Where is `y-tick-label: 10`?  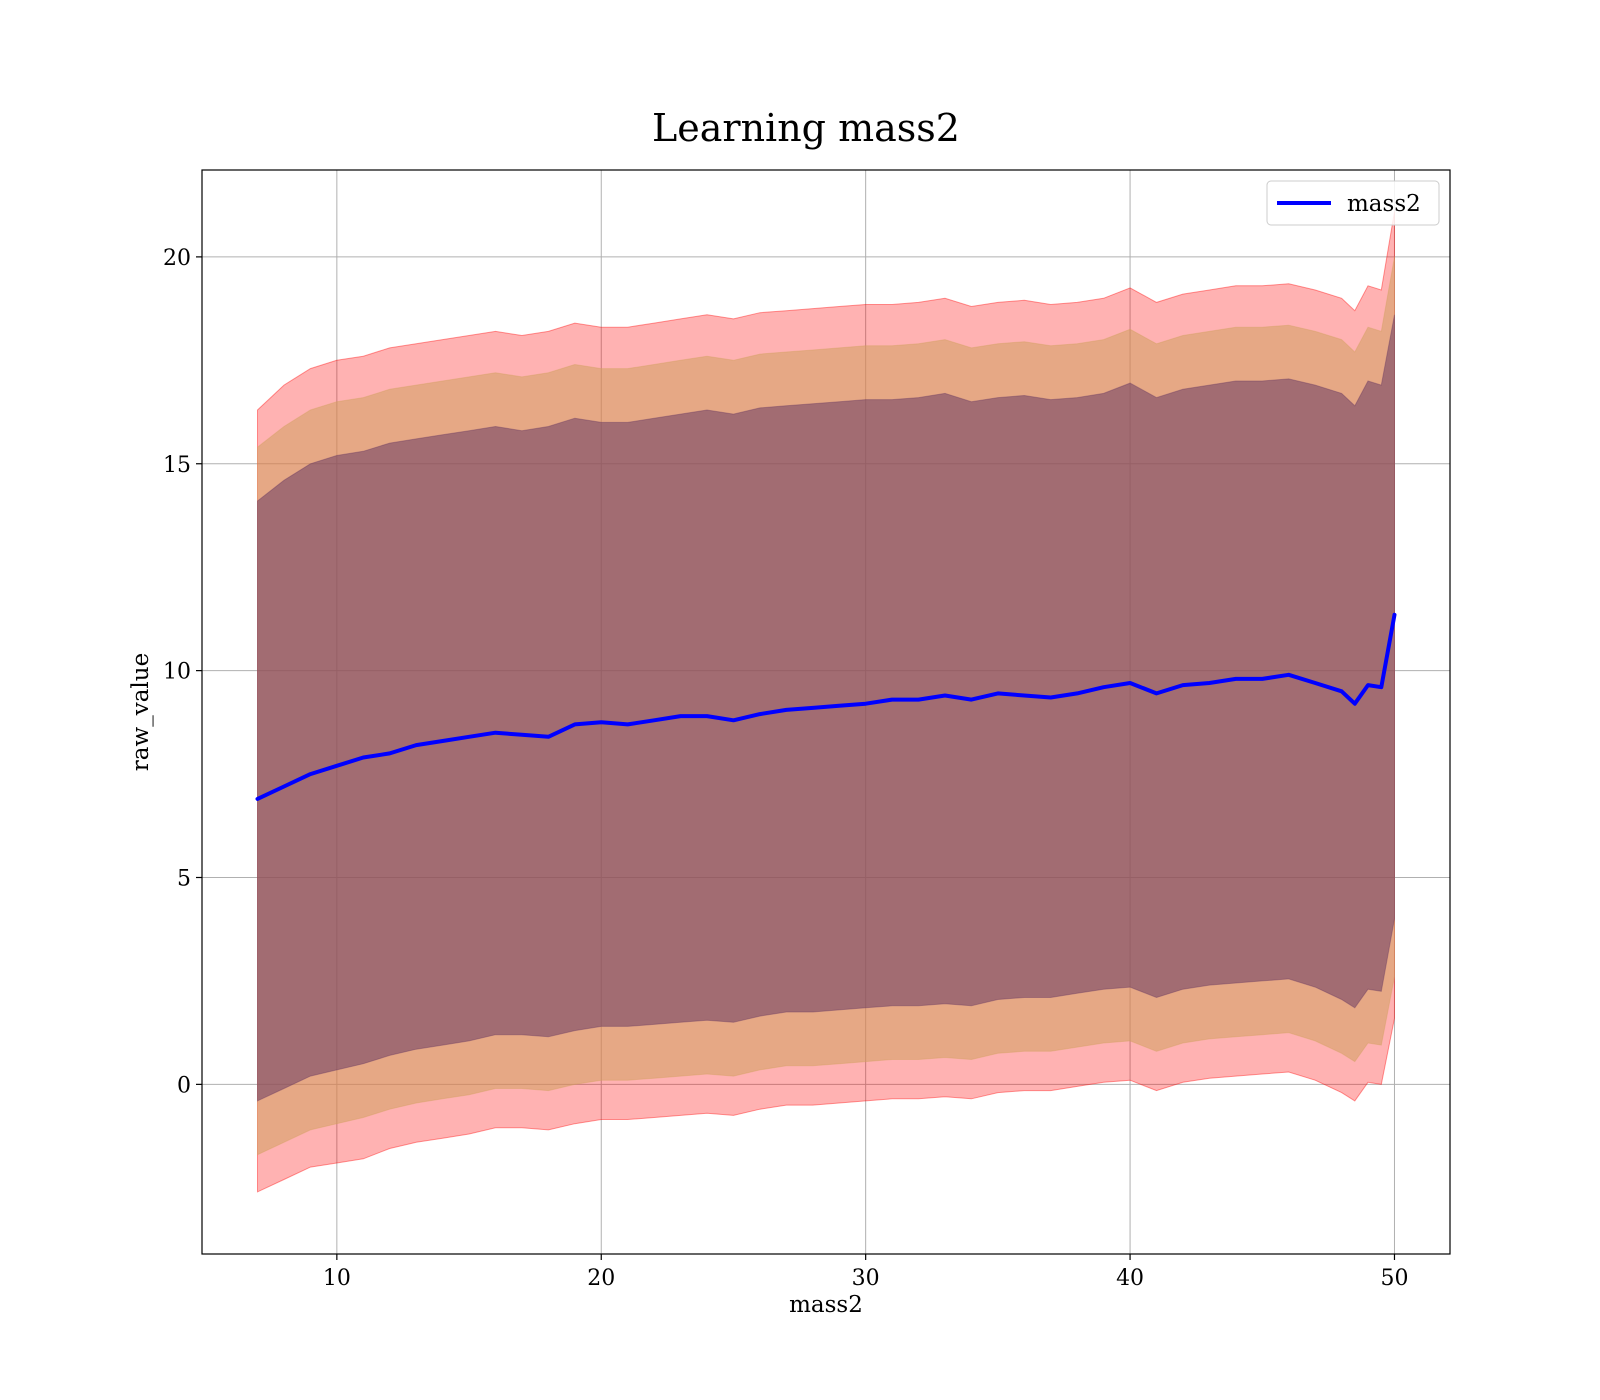 y-tick-label: 10 is located at coordinates (177, 672).